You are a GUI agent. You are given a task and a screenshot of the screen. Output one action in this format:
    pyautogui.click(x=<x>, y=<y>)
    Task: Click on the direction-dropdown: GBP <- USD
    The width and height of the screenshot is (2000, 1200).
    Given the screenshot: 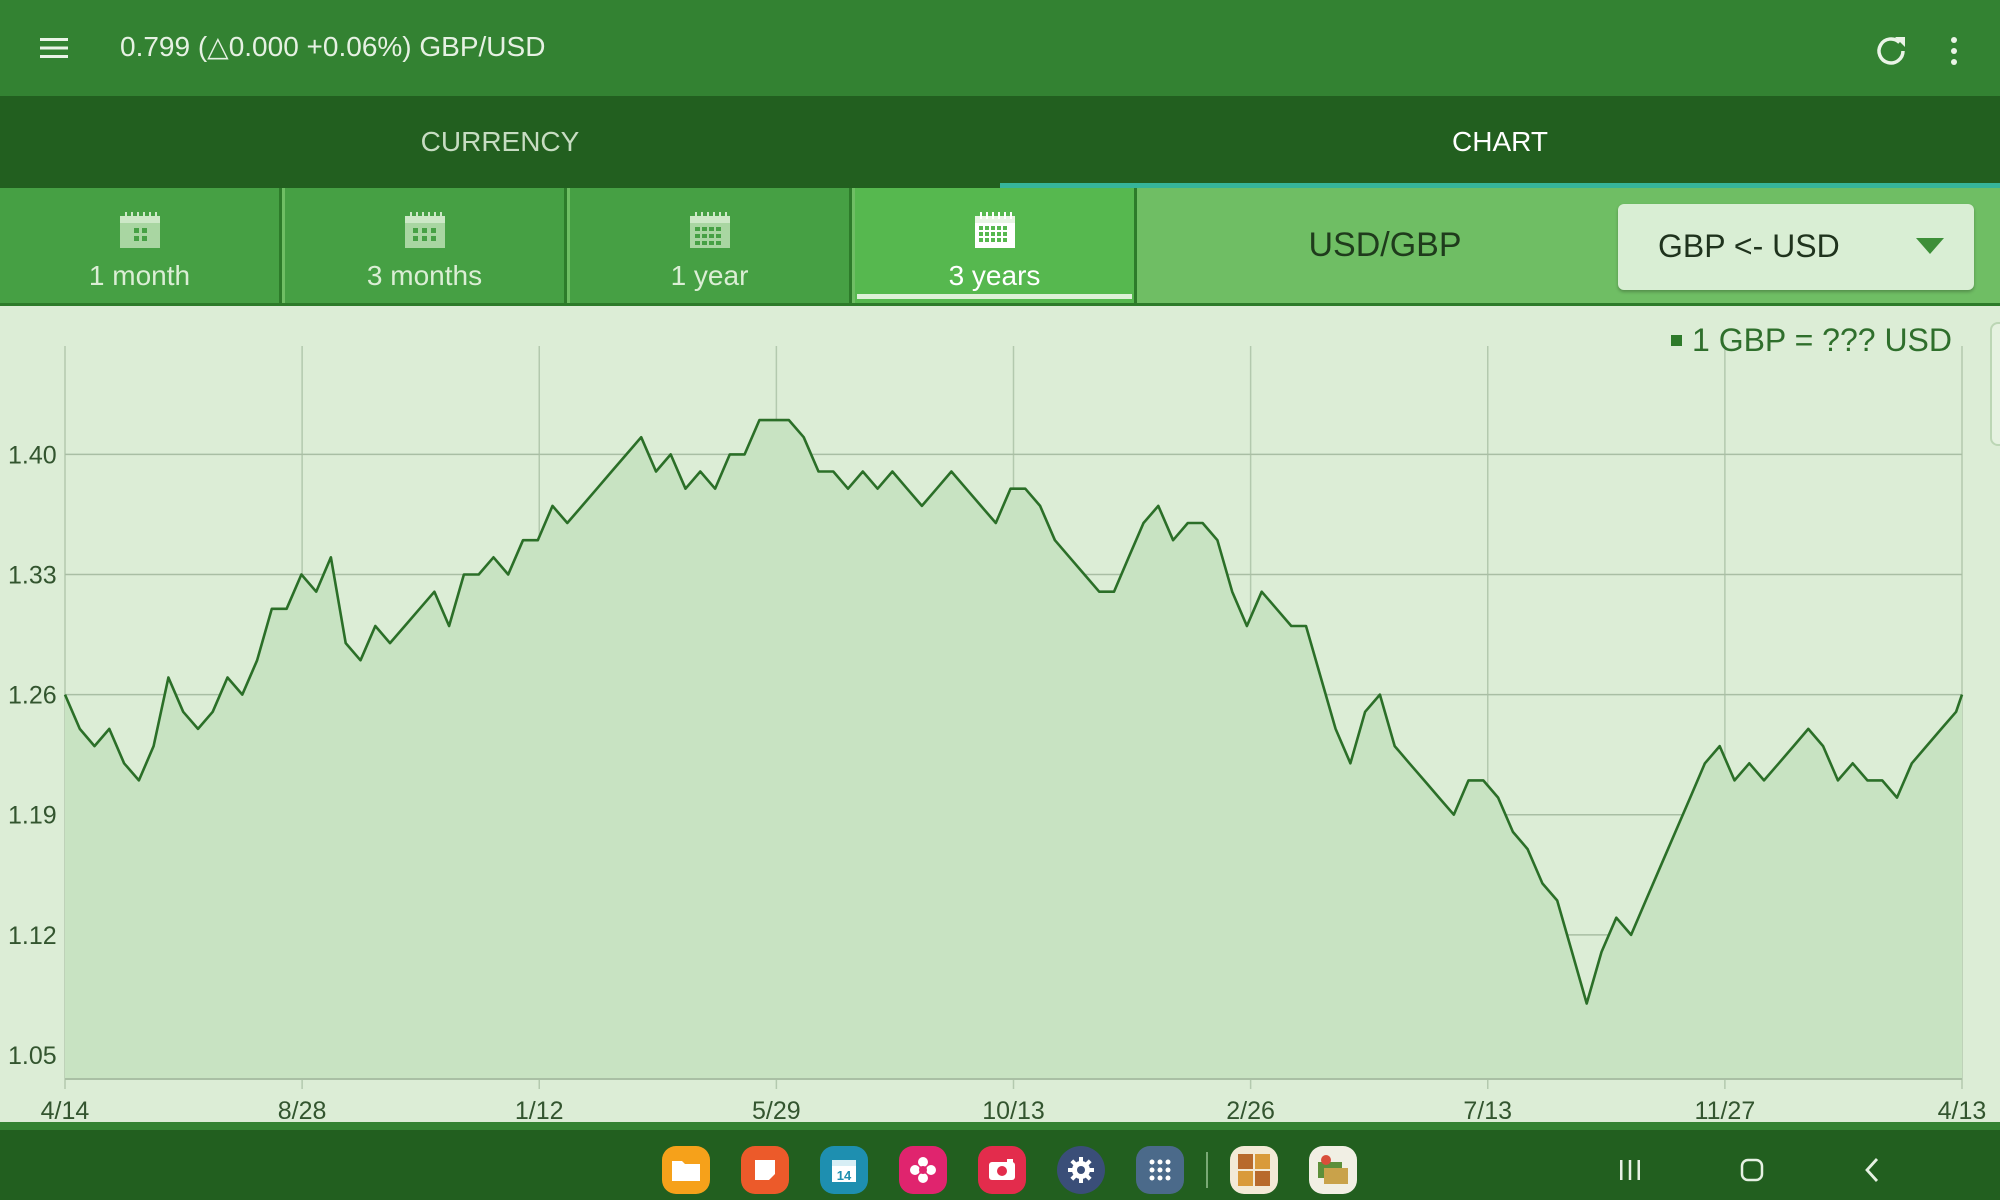 What is the action you would take?
    pyautogui.click(x=1796, y=247)
    